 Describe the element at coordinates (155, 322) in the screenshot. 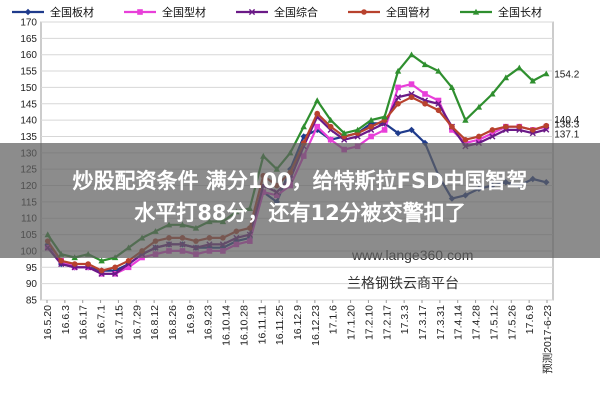

I see `x-tick-label: 16.8.12` at that location.